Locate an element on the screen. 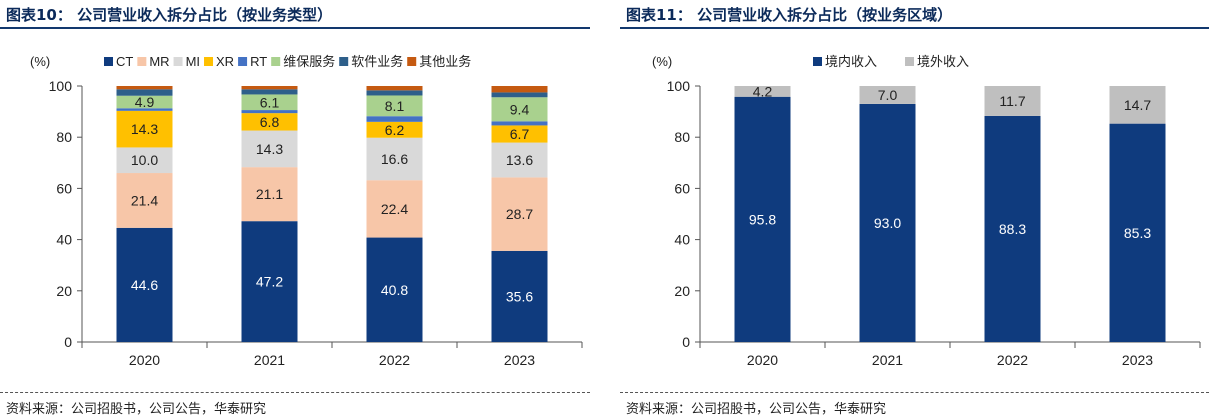 The height and width of the screenshot is (417, 1209). left-x-tick-label: 2023 is located at coordinates (519, 360).